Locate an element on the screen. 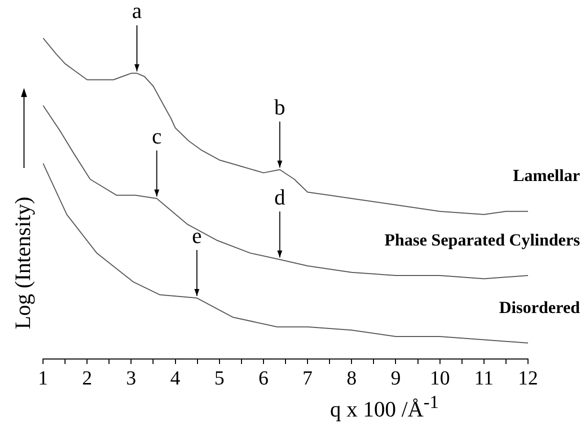 This screenshot has height=434, width=583. series-label: Lamellar is located at coordinates (546, 176).